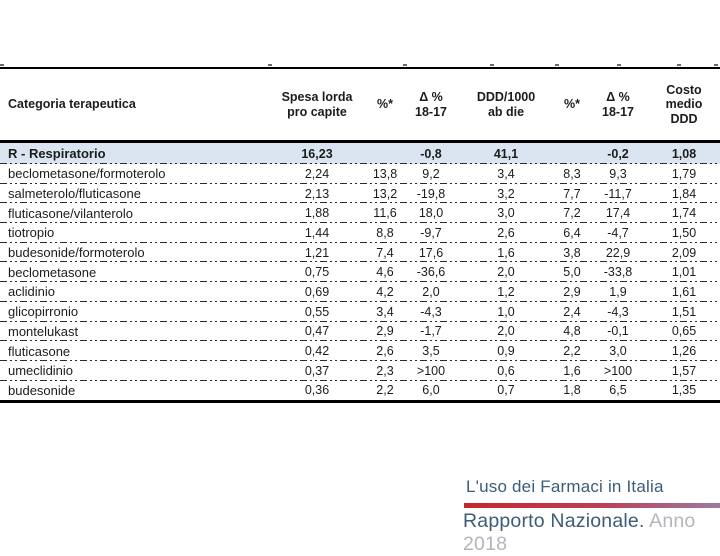 The height and width of the screenshot is (556, 720). I want to click on cell-delta-ddd: -33,8, so click(618, 272).